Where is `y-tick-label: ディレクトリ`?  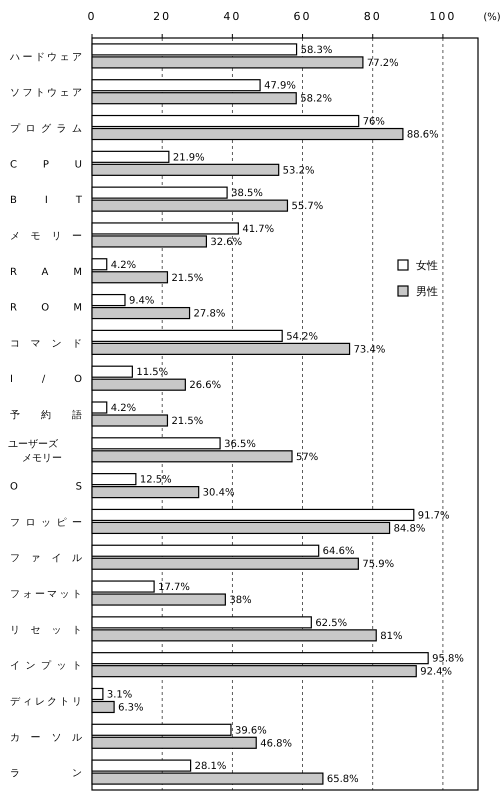
y-tick-label: ディレクトリ is located at coordinates (46, 702).